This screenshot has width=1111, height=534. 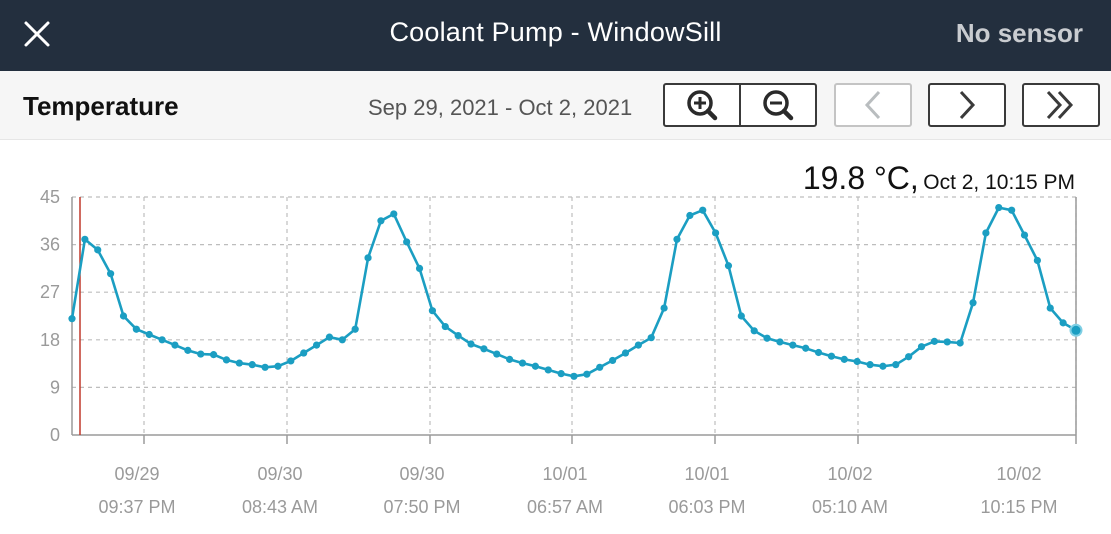 I want to click on x-tick-time-label: 06:57 AM, so click(x=565, y=507).